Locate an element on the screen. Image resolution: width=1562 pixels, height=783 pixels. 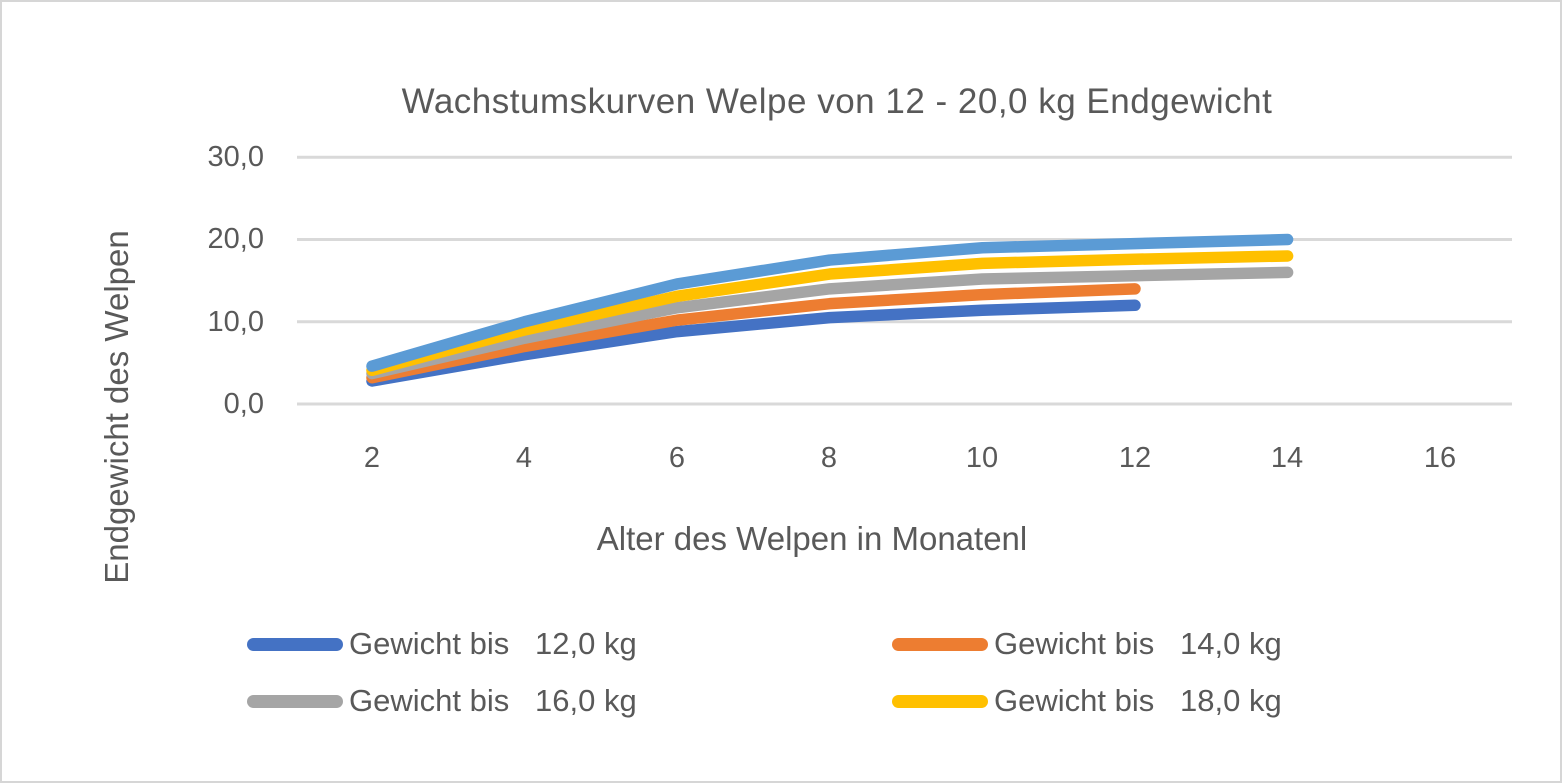
x-tick-8: 8 is located at coordinates (829, 458).